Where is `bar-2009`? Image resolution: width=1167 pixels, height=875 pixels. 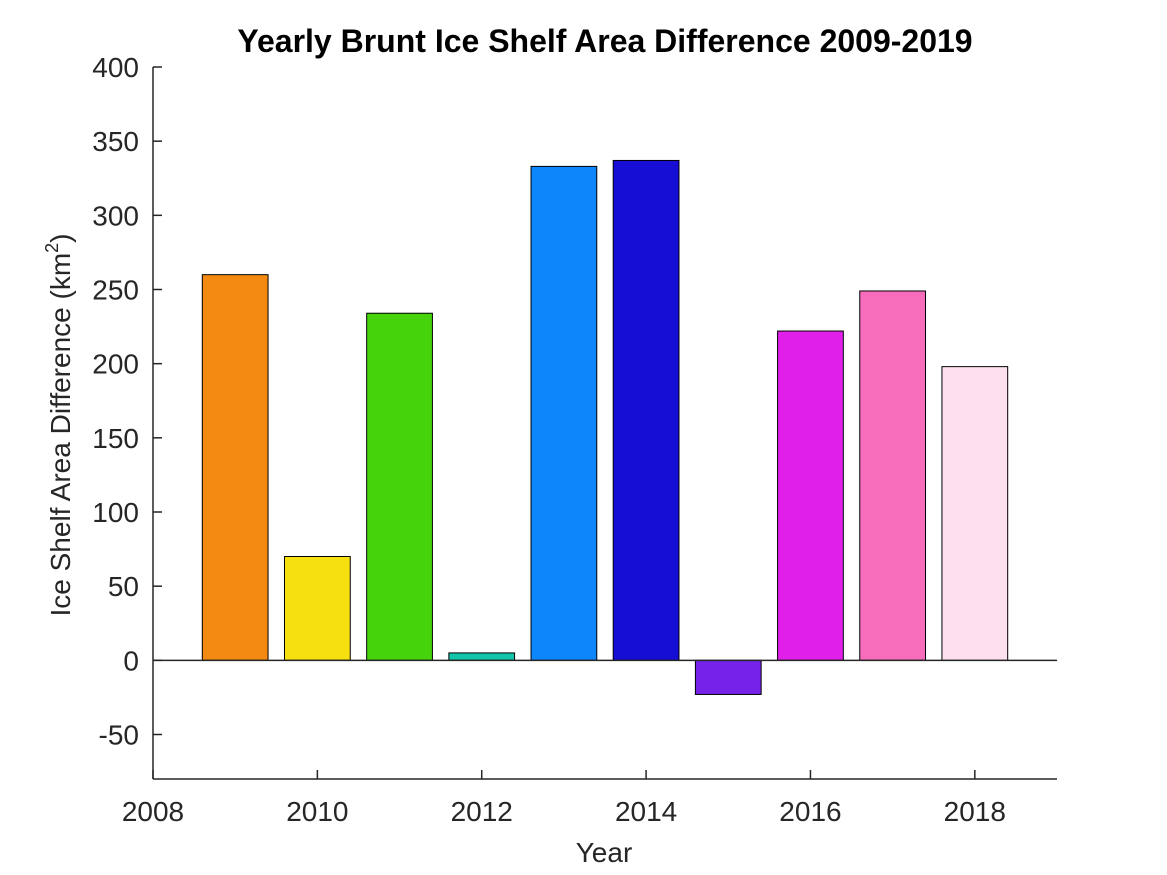 bar-2009 is located at coordinates (235, 467).